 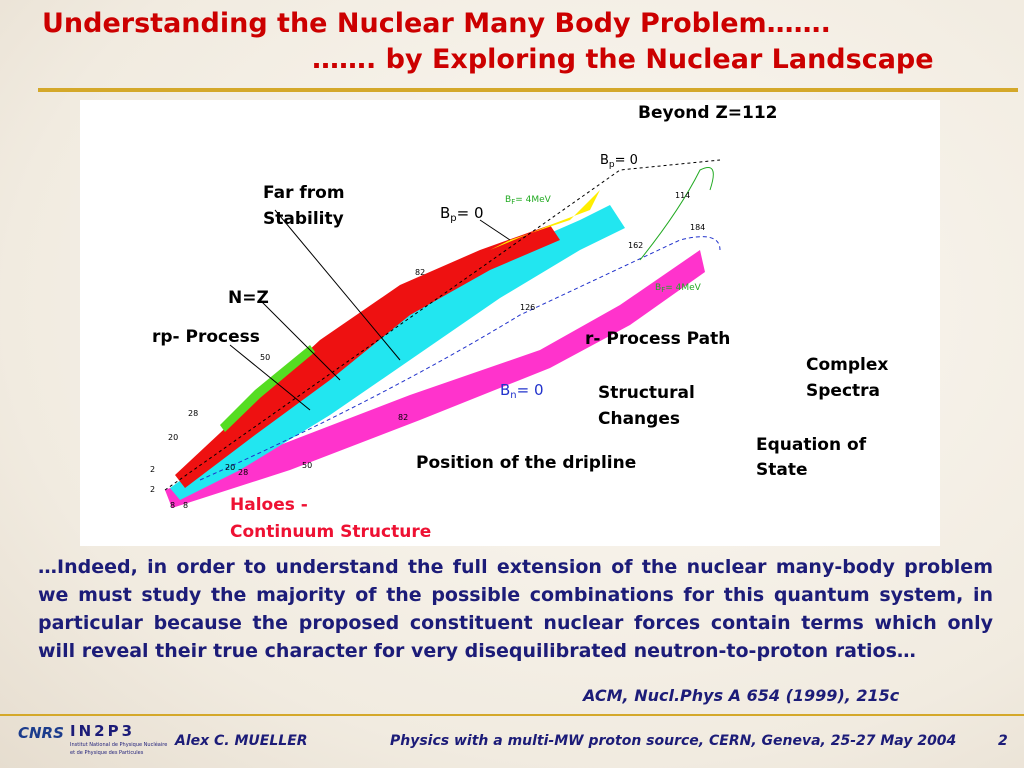 I want to click on red-region, so click(x=367, y=356).